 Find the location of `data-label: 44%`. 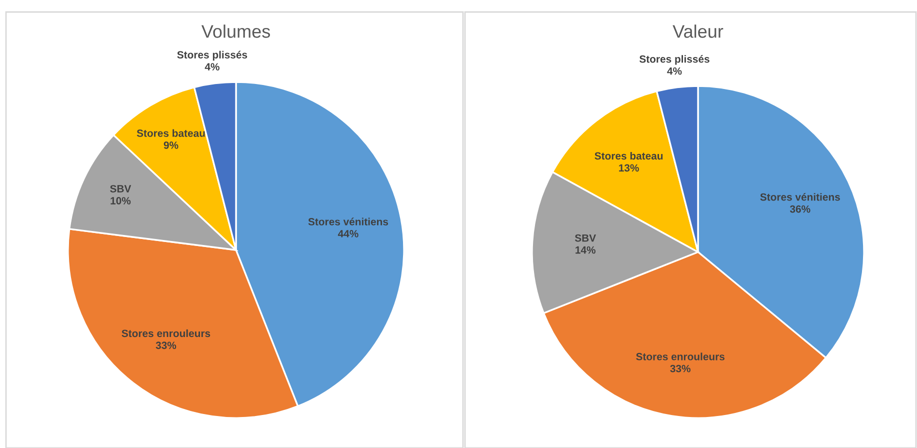

data-label: 44% is located at coordinates (348, 234).